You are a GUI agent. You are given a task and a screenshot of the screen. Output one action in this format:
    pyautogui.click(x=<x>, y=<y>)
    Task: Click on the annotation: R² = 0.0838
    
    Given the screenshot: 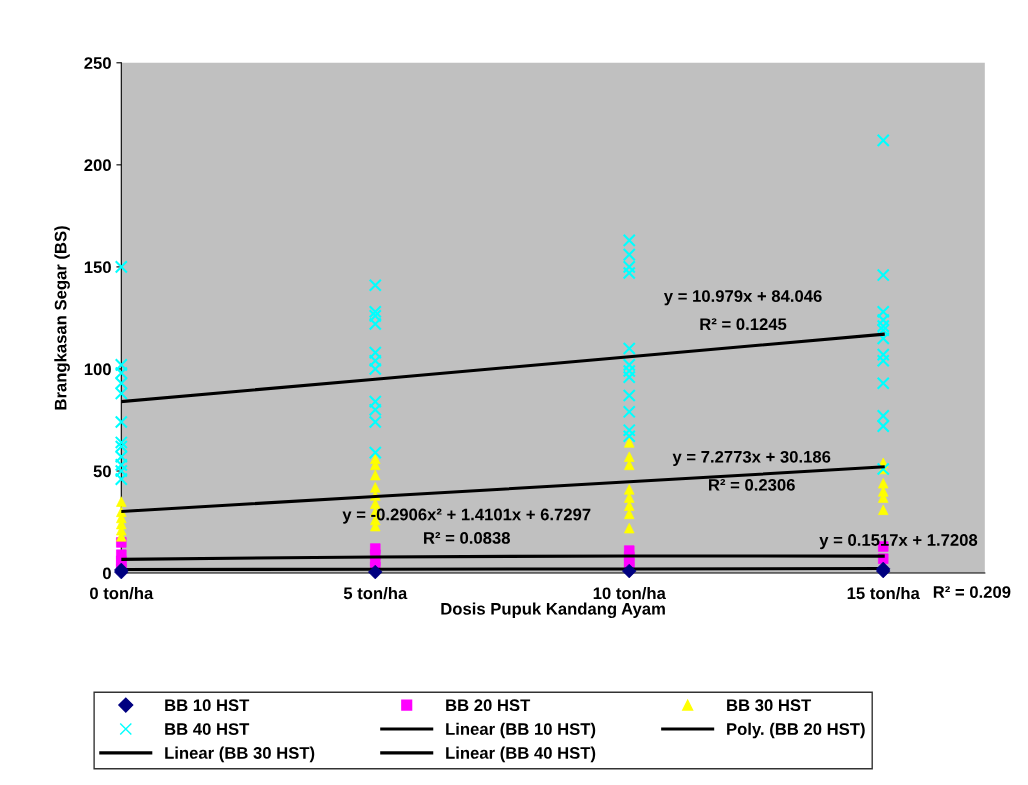 What is the action you would take?
    pyautogui.click(x=467, y=538)
    